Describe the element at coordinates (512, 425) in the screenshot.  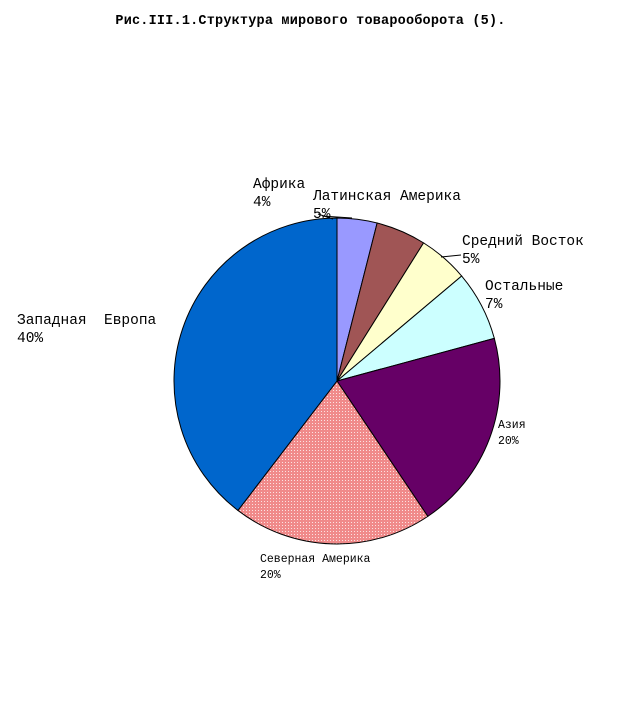
I see `slice-label-5: Азия` at that location.